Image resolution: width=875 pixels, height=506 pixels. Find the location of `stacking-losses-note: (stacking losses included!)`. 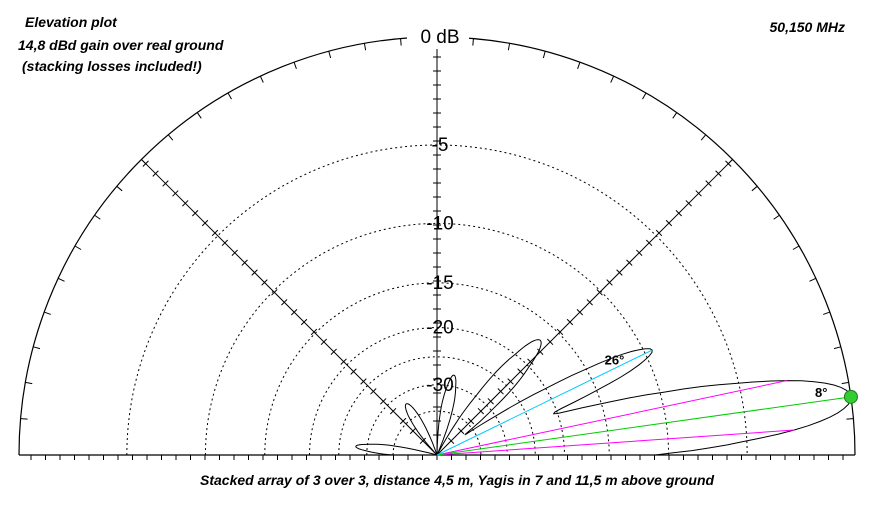

stacking-losses-note: (stacking losses included!) is located at coordinates (112, 66).